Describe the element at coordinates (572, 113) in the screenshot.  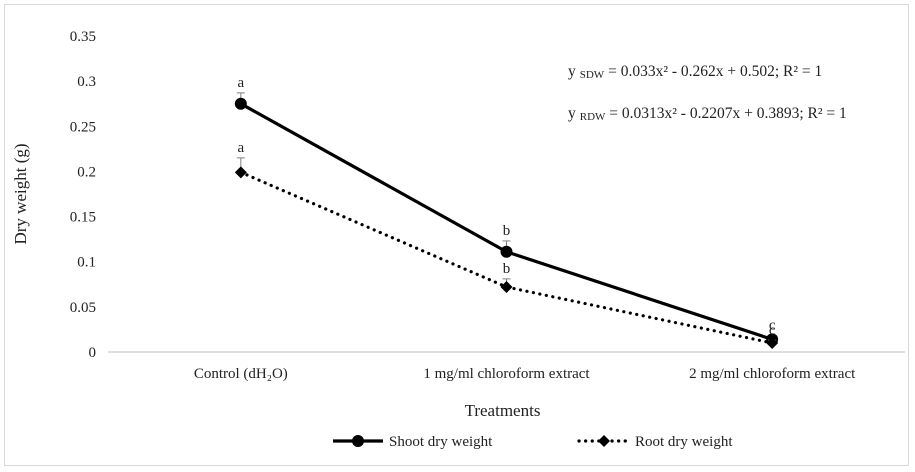
I see `equation-rdw-y: y` at that location.